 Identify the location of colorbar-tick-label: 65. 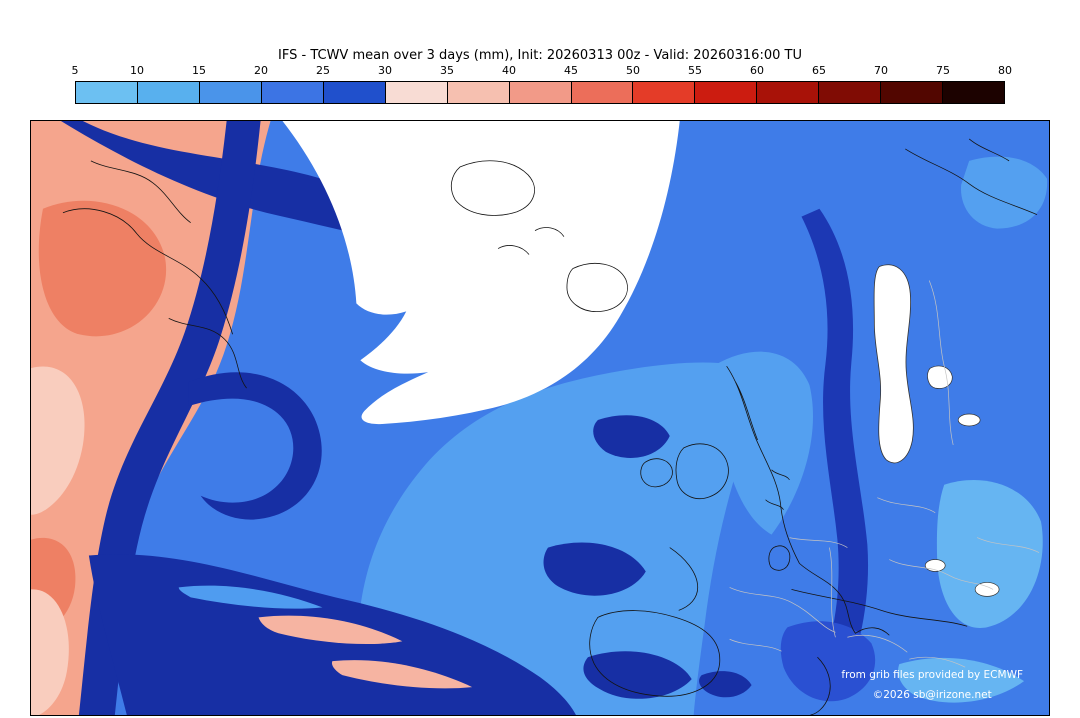
(819, 70).